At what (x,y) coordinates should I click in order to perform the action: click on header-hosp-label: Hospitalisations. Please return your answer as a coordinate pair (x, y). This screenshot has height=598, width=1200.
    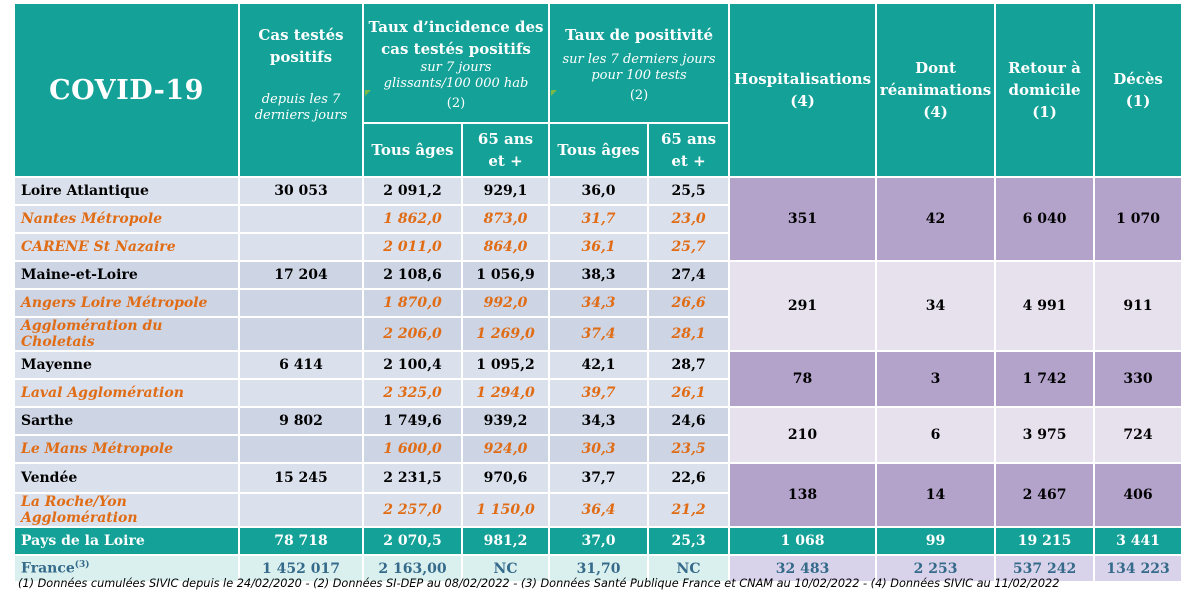
    Looking at the image, I should click on (803, 79).